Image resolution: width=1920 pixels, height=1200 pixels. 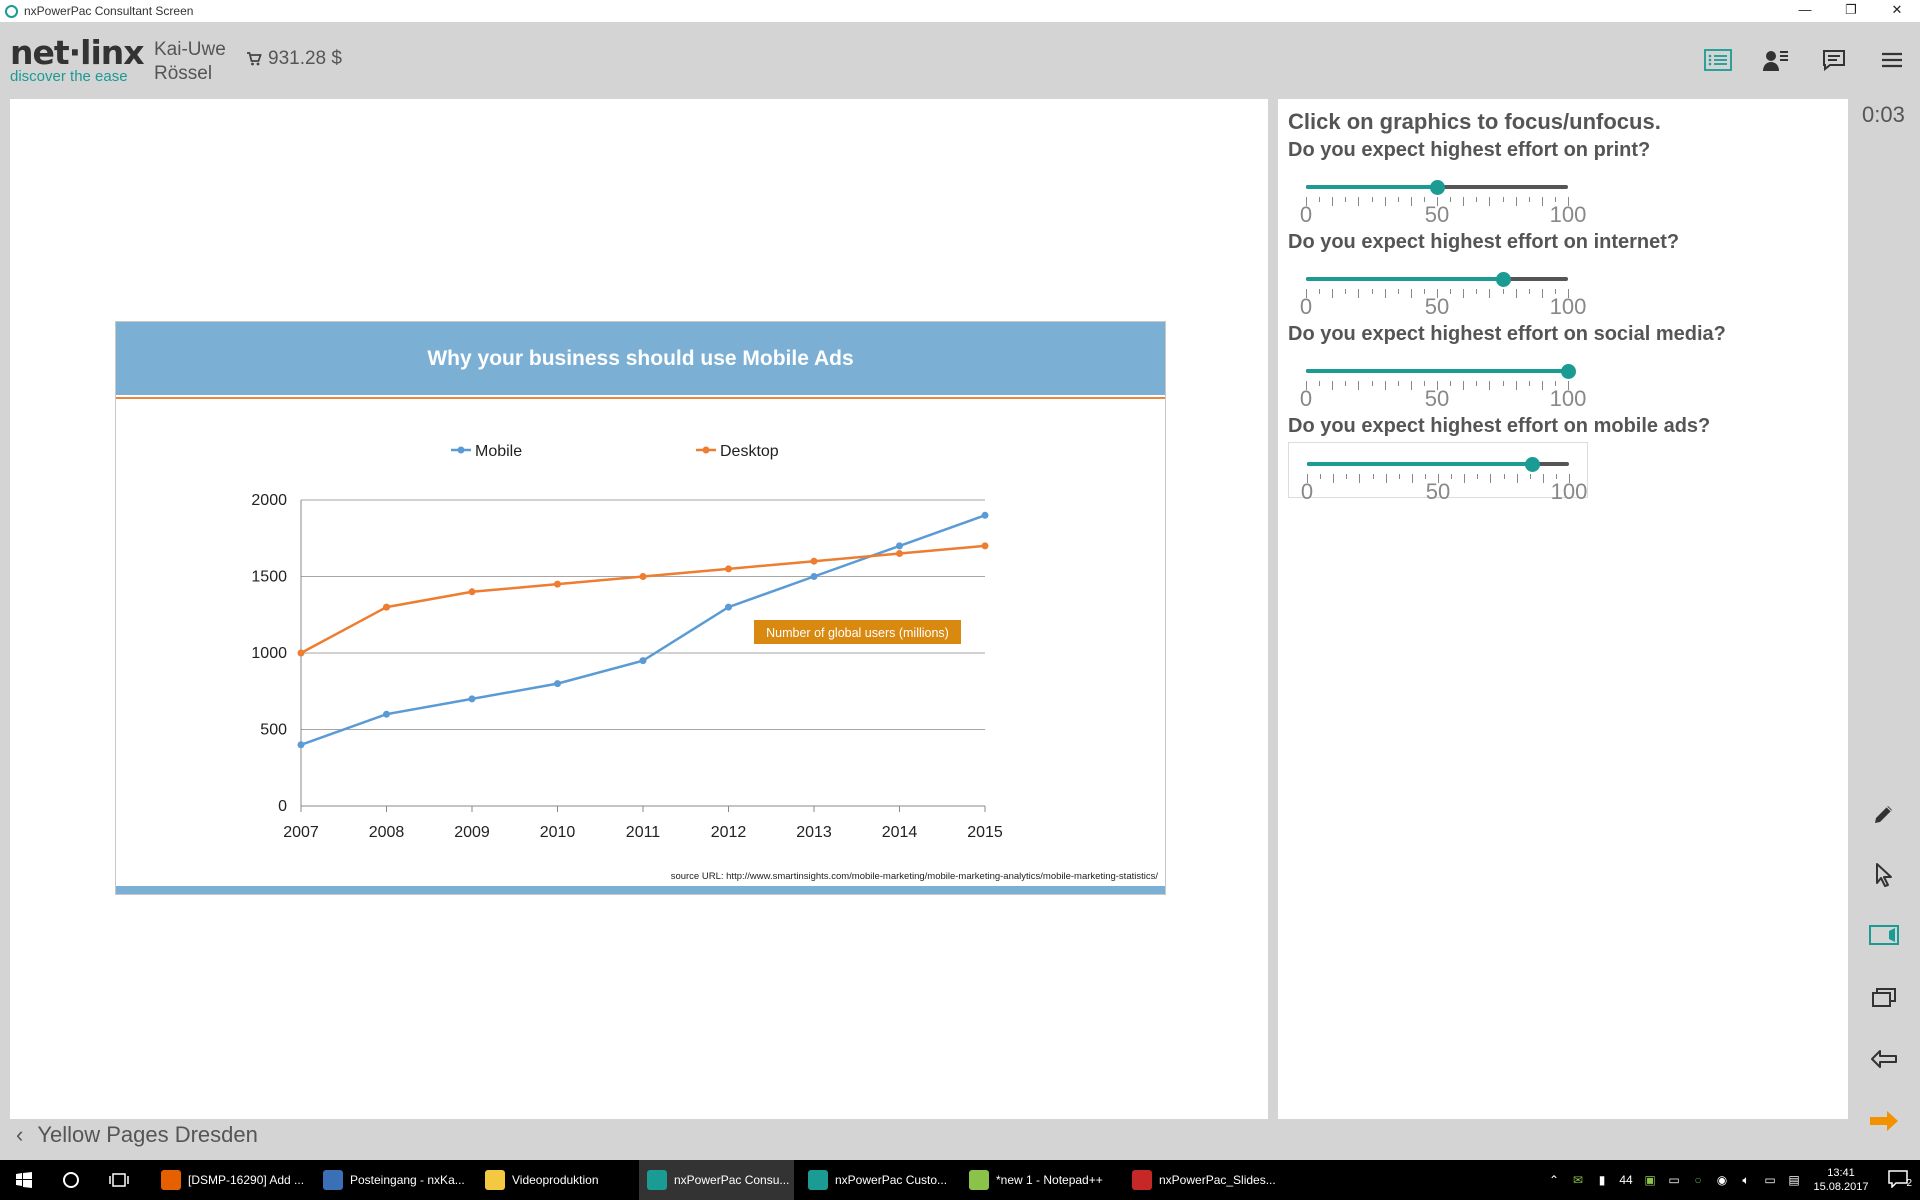 What do you see at coordinates (1834, 60) in the screenshot?
I see `chat-icon` at bounding box center [1834, 60].